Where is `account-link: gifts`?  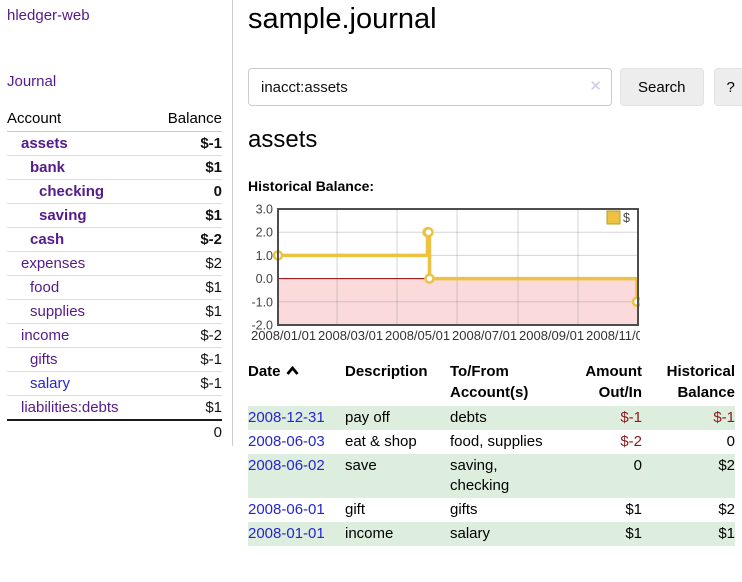 account-link: gifts is located at coordinates (44, 359).